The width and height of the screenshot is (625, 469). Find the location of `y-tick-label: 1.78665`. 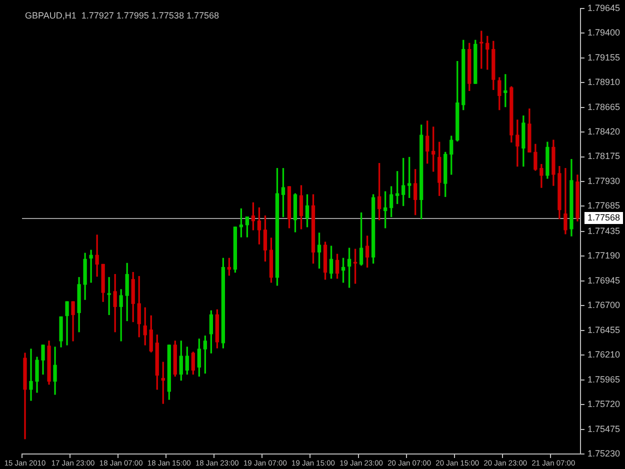

y-tick-label: 1.78665 is located at coordinates (603, 107).